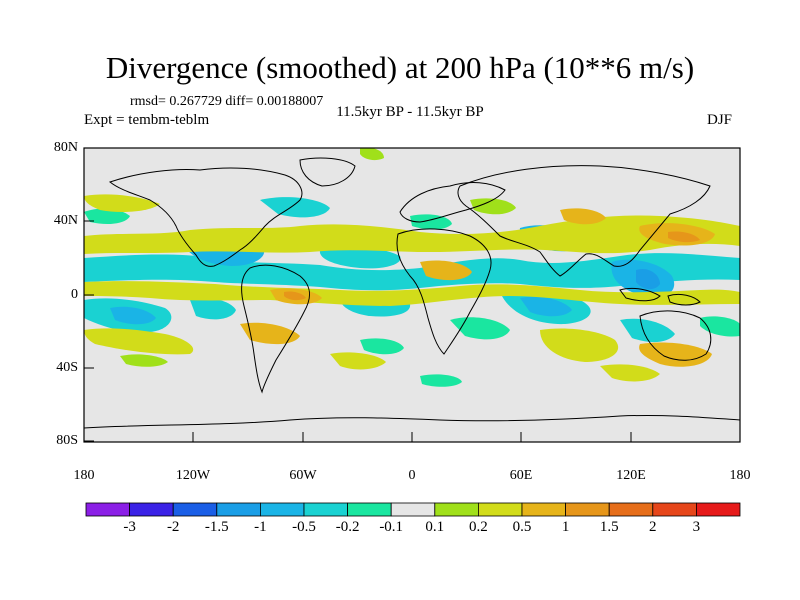 This screenshot has width=800, height=600. Describe the element at coordinates (327, 172) in the screenshot. I see `greenland-coast` at that location.